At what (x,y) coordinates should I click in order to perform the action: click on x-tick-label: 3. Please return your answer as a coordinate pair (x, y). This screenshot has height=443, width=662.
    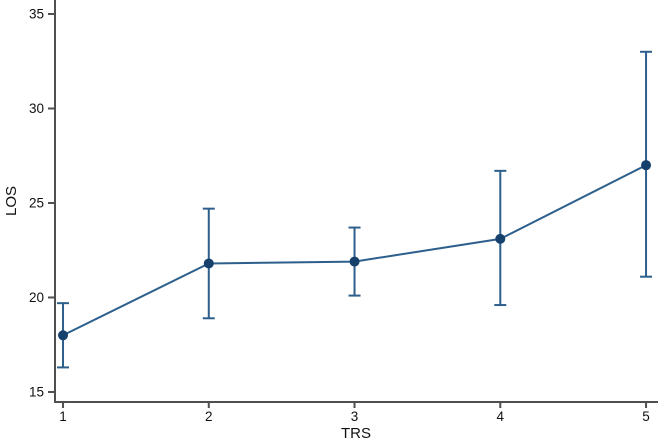
    Looking at the image, I should click on (355, 416).